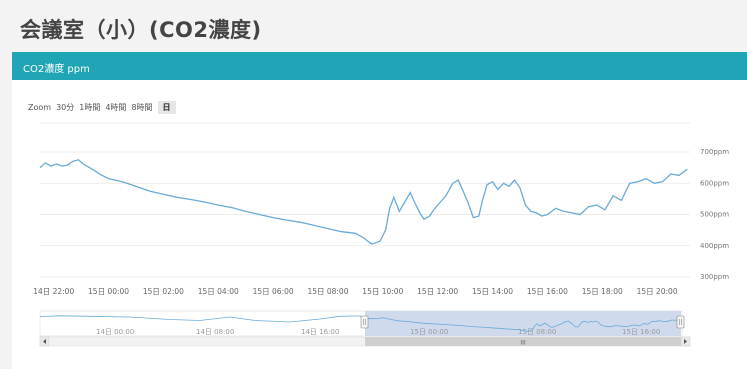 The image size is (747, 369). I want to click on y-tick-label: 500ppm, so click(714, 215).